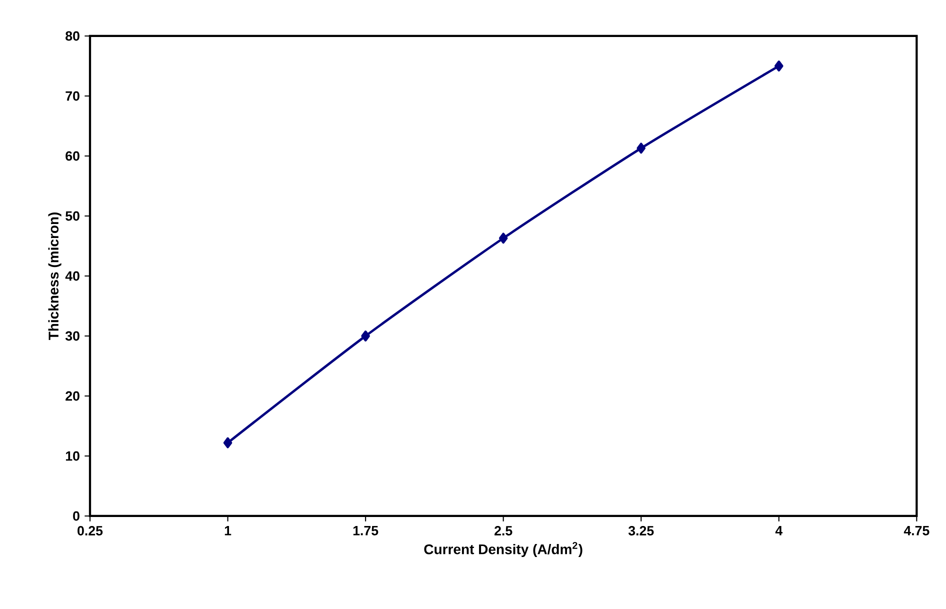  What do you see at coordinates (73, 396) in the screenshot?
I see `y-tick-label: 20` at bounding box center [73, 396].